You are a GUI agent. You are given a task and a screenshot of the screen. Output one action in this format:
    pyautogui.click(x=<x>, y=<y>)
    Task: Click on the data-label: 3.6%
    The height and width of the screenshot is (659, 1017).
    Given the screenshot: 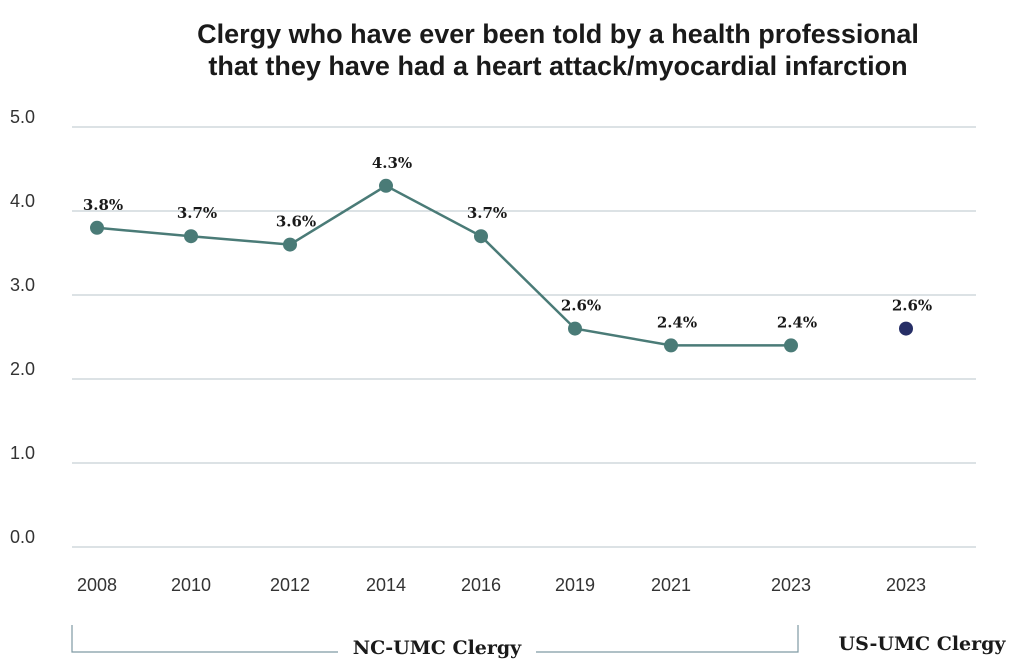 What is the action you would take?
    pyautogui.click(x=296, y=222)
    